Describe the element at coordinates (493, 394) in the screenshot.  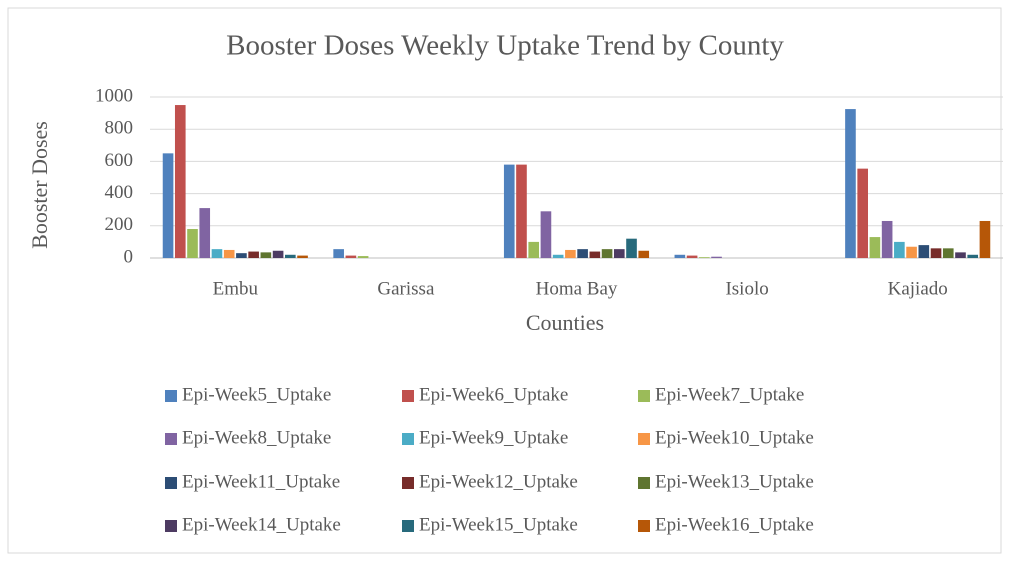
I see `legend-label: Epi-Week6_Uptake` at that location.